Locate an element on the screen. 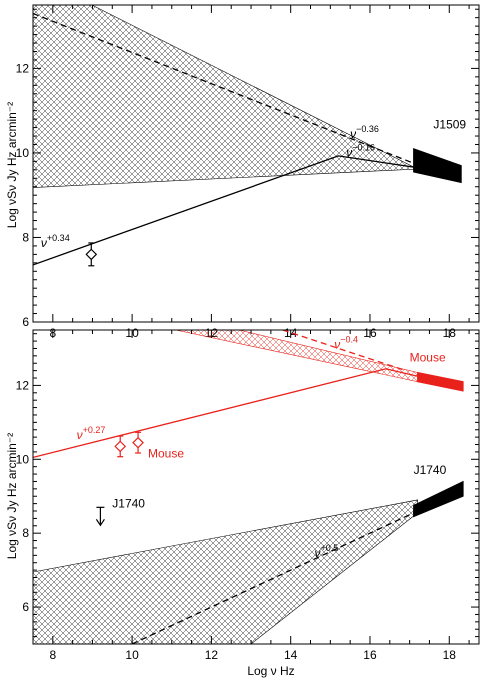 This screenshot has height=684, width=485. x-tick-label: 18 is located at coordinates (450, 655).